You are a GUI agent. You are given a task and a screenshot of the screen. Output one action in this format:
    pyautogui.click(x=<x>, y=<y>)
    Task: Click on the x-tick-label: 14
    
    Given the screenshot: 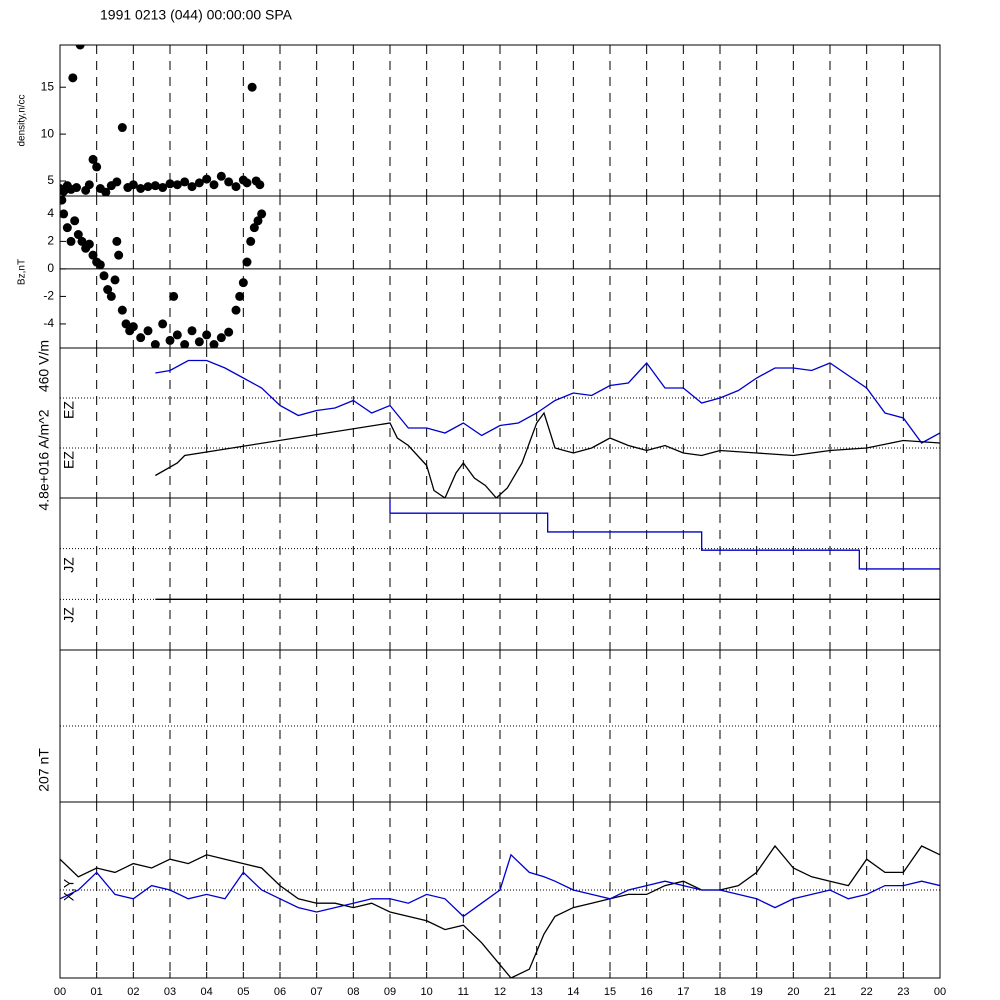 What is the action you would take?
    pyautogui.click(x=573, y=992)
    